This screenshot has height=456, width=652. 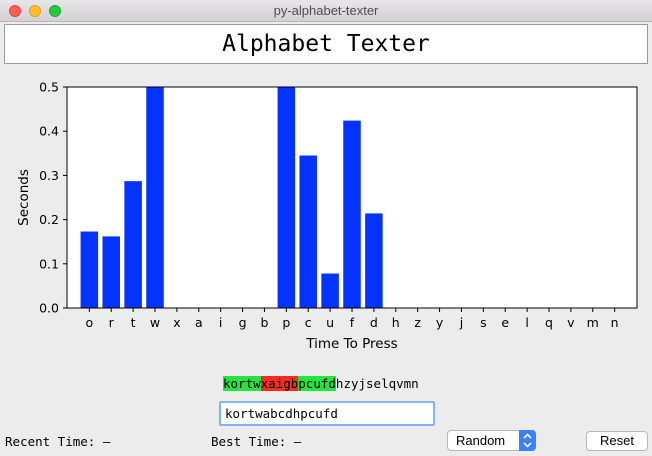 I want to click on sequence-remaining: hzyjselqvmn, so click(x=377, y=383).